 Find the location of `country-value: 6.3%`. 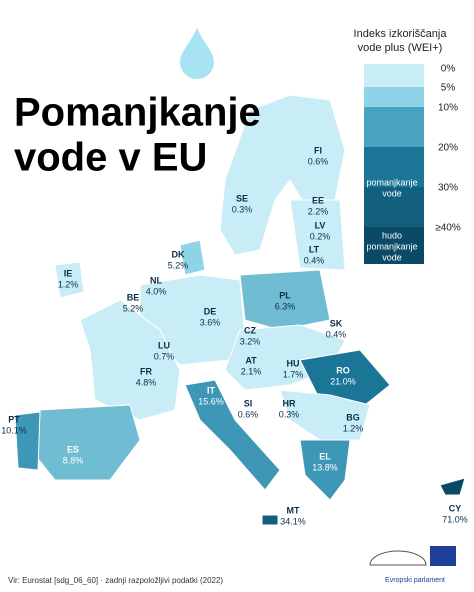

country-value: 6.3% is located at coordinates (285, 306).